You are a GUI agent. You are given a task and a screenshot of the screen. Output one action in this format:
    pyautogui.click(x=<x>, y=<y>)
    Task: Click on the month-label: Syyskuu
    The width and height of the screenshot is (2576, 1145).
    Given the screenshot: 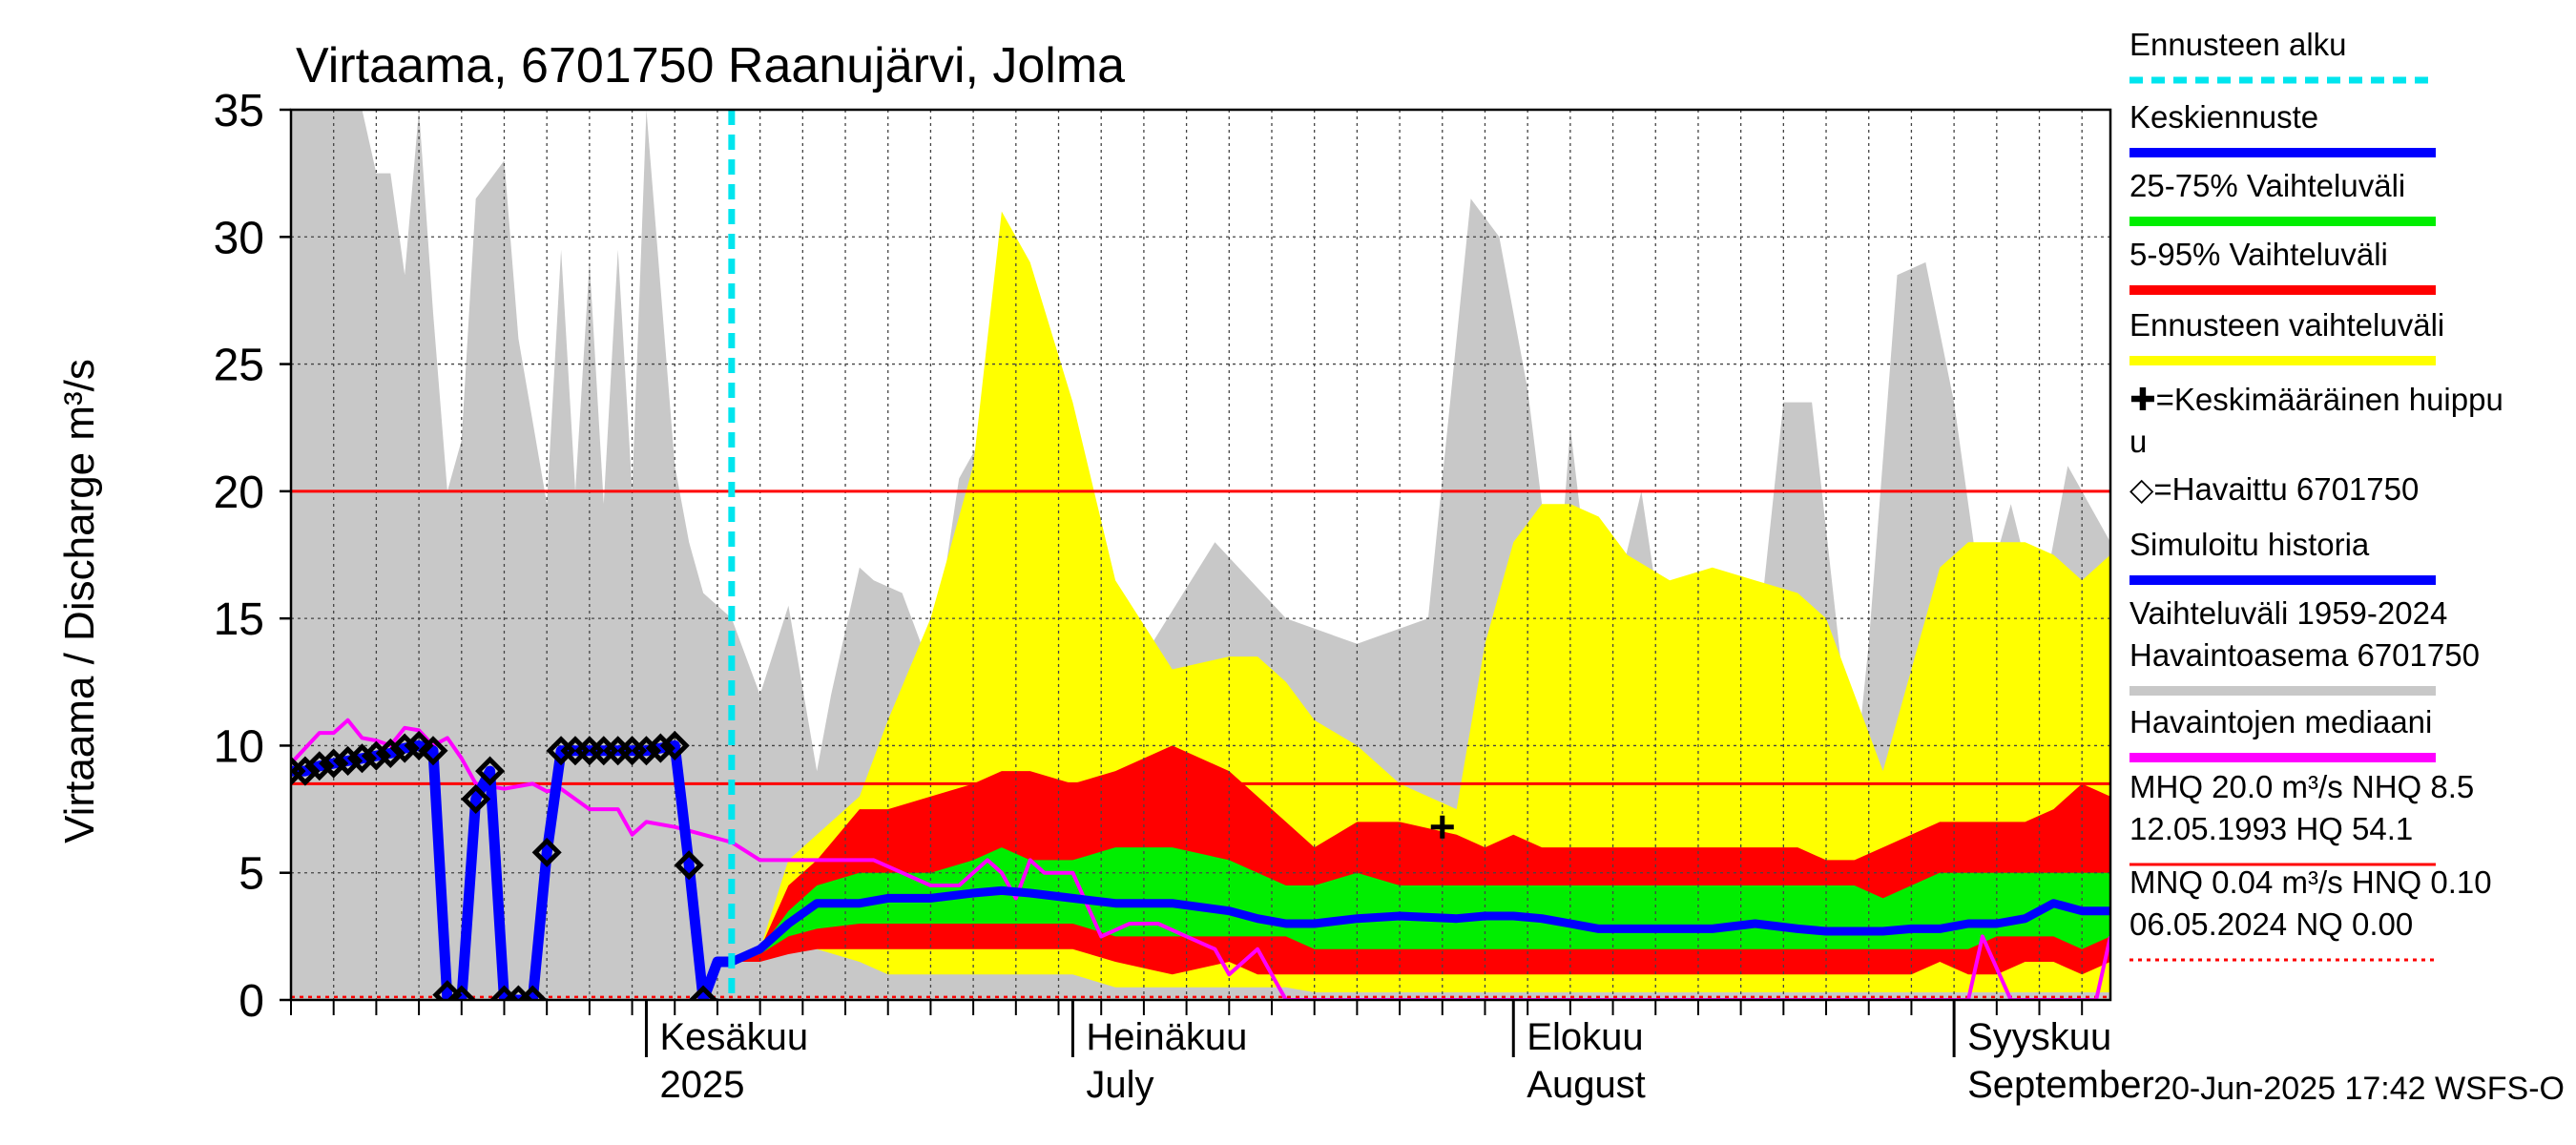 What is the action you would take?
    pyautogui.click(x=2039, y=1037)
    